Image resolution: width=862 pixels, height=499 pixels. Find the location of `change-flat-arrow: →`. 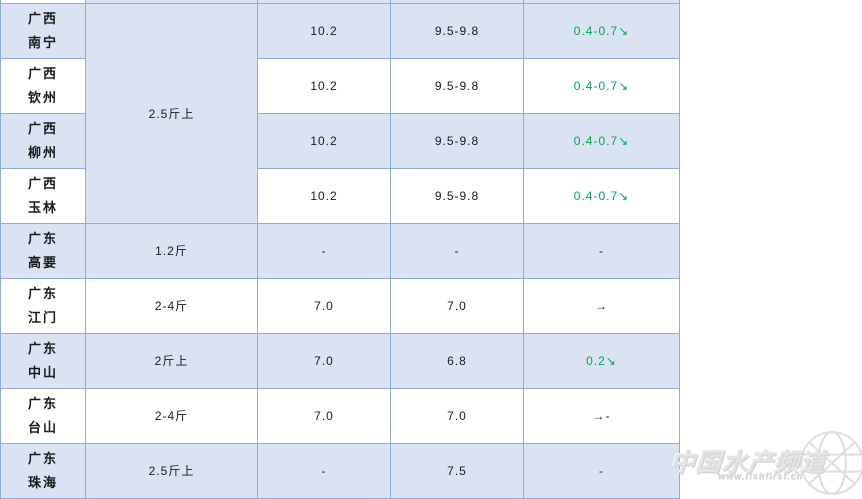

change-flat-arrow: → is located at coordinates (601, 305).